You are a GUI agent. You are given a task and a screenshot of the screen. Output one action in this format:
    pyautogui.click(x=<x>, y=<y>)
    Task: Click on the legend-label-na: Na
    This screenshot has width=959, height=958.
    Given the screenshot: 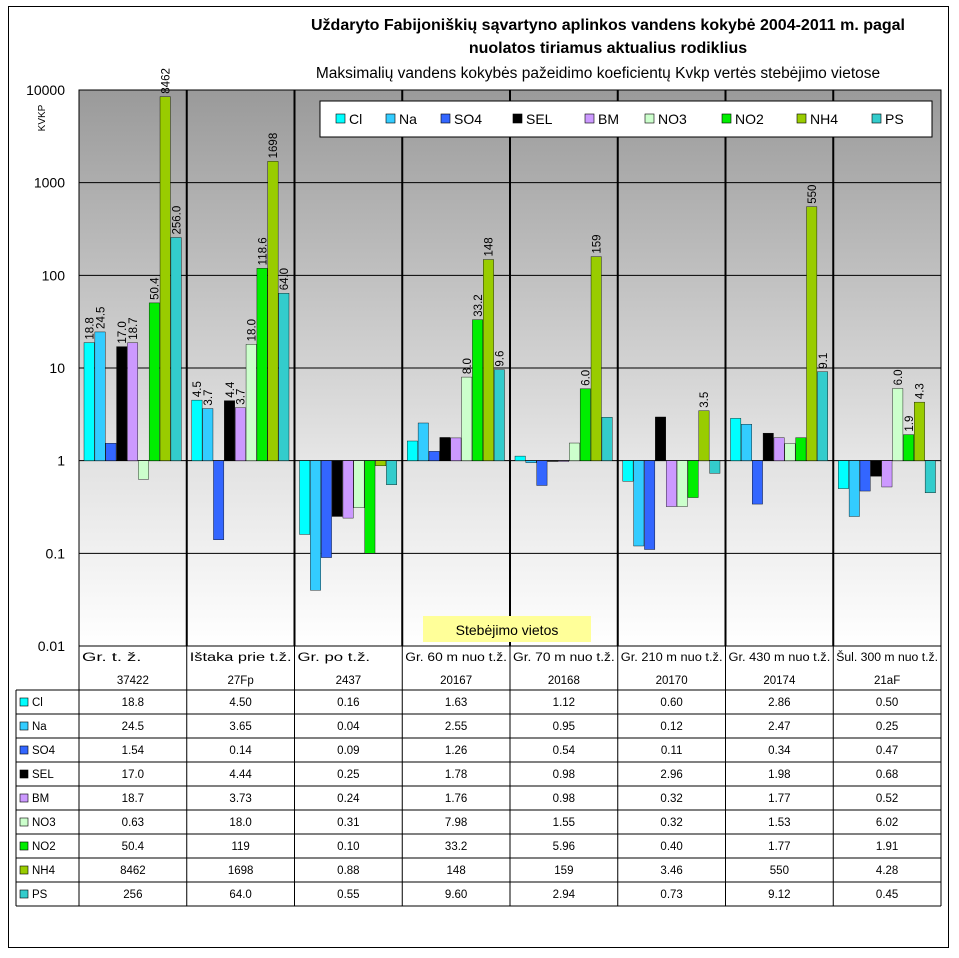 What is the action you would take?
    pyautogui.click(x=408, y=119)
    